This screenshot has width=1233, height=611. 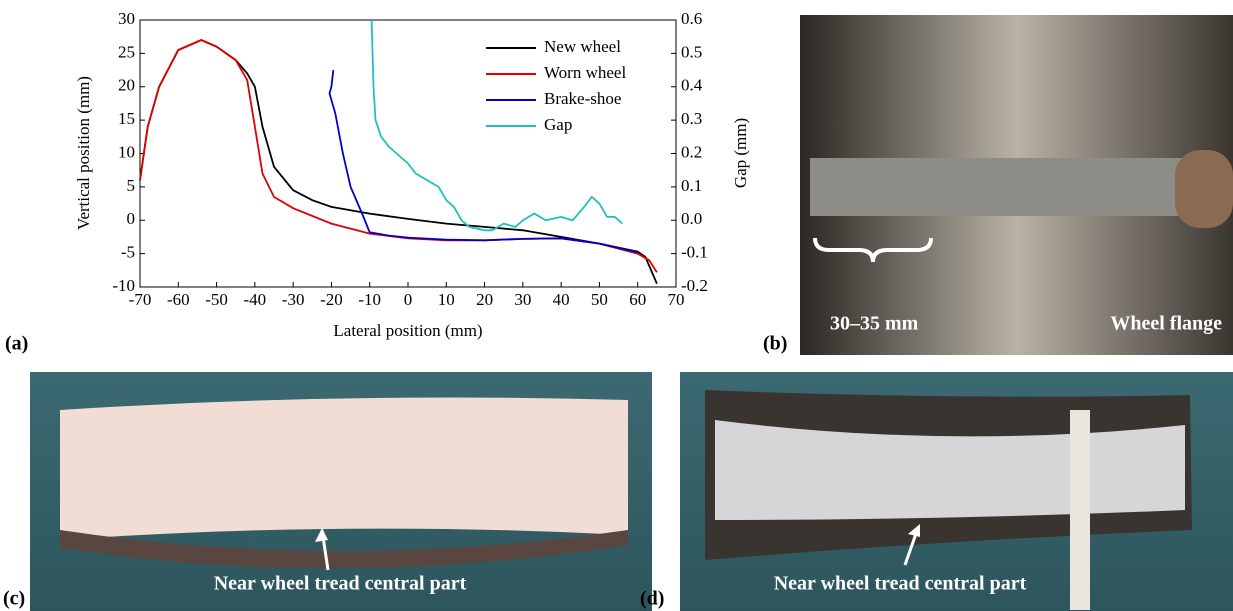 I want to click on tread, so click(x=344, y=549).